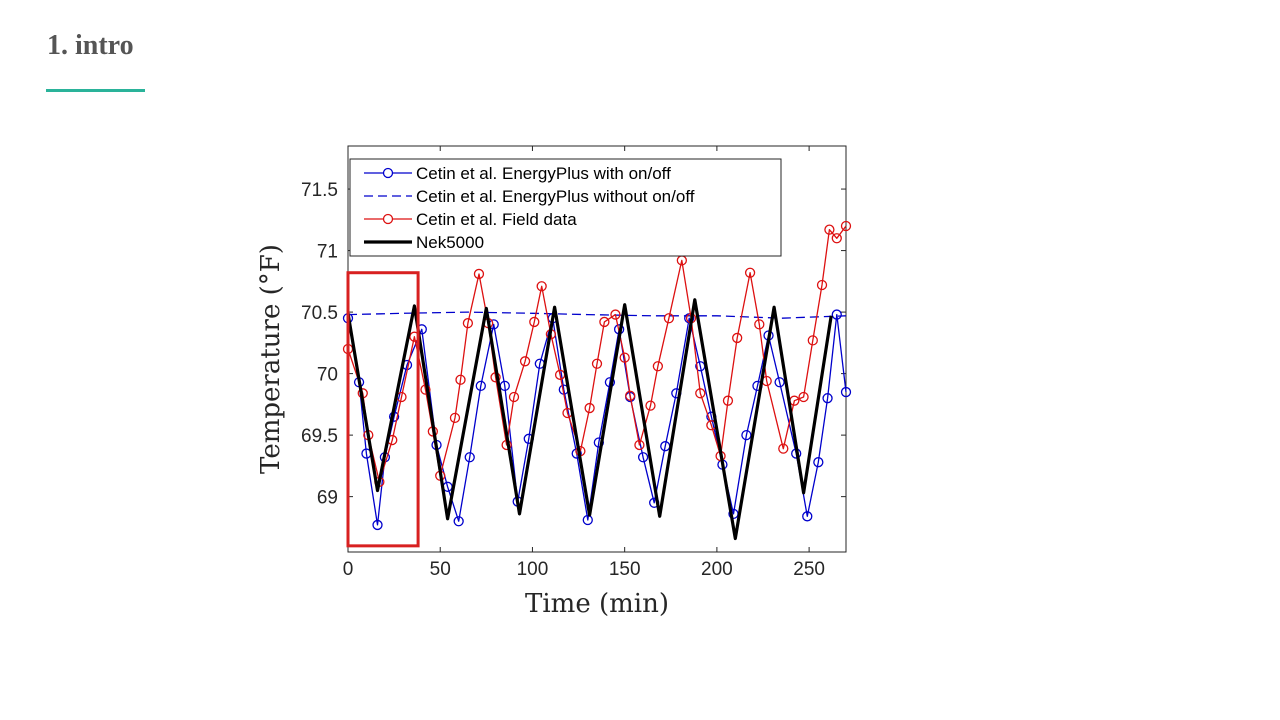 This screenshot has height=720, width=1280. What do you see at coordinates (327, 252) in the screenshot?
I see `y-tick-label: 71` at bounding box center [327, 252].